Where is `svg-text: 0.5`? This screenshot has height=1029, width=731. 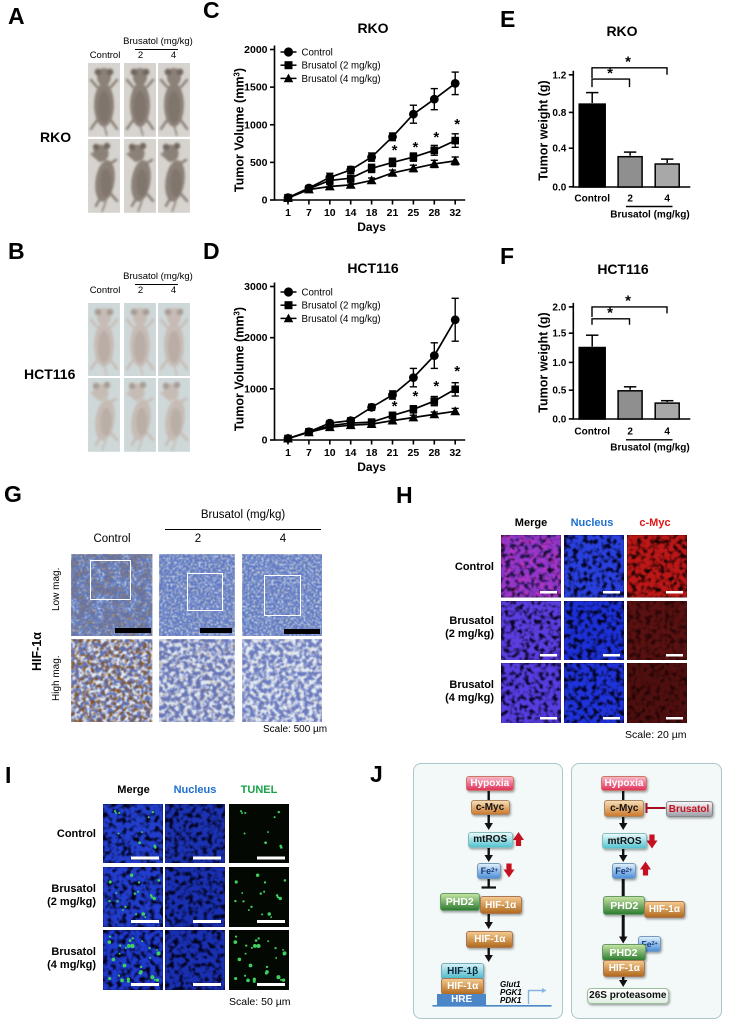
svg-text: 0.5 is located at coordinates (559, 391).